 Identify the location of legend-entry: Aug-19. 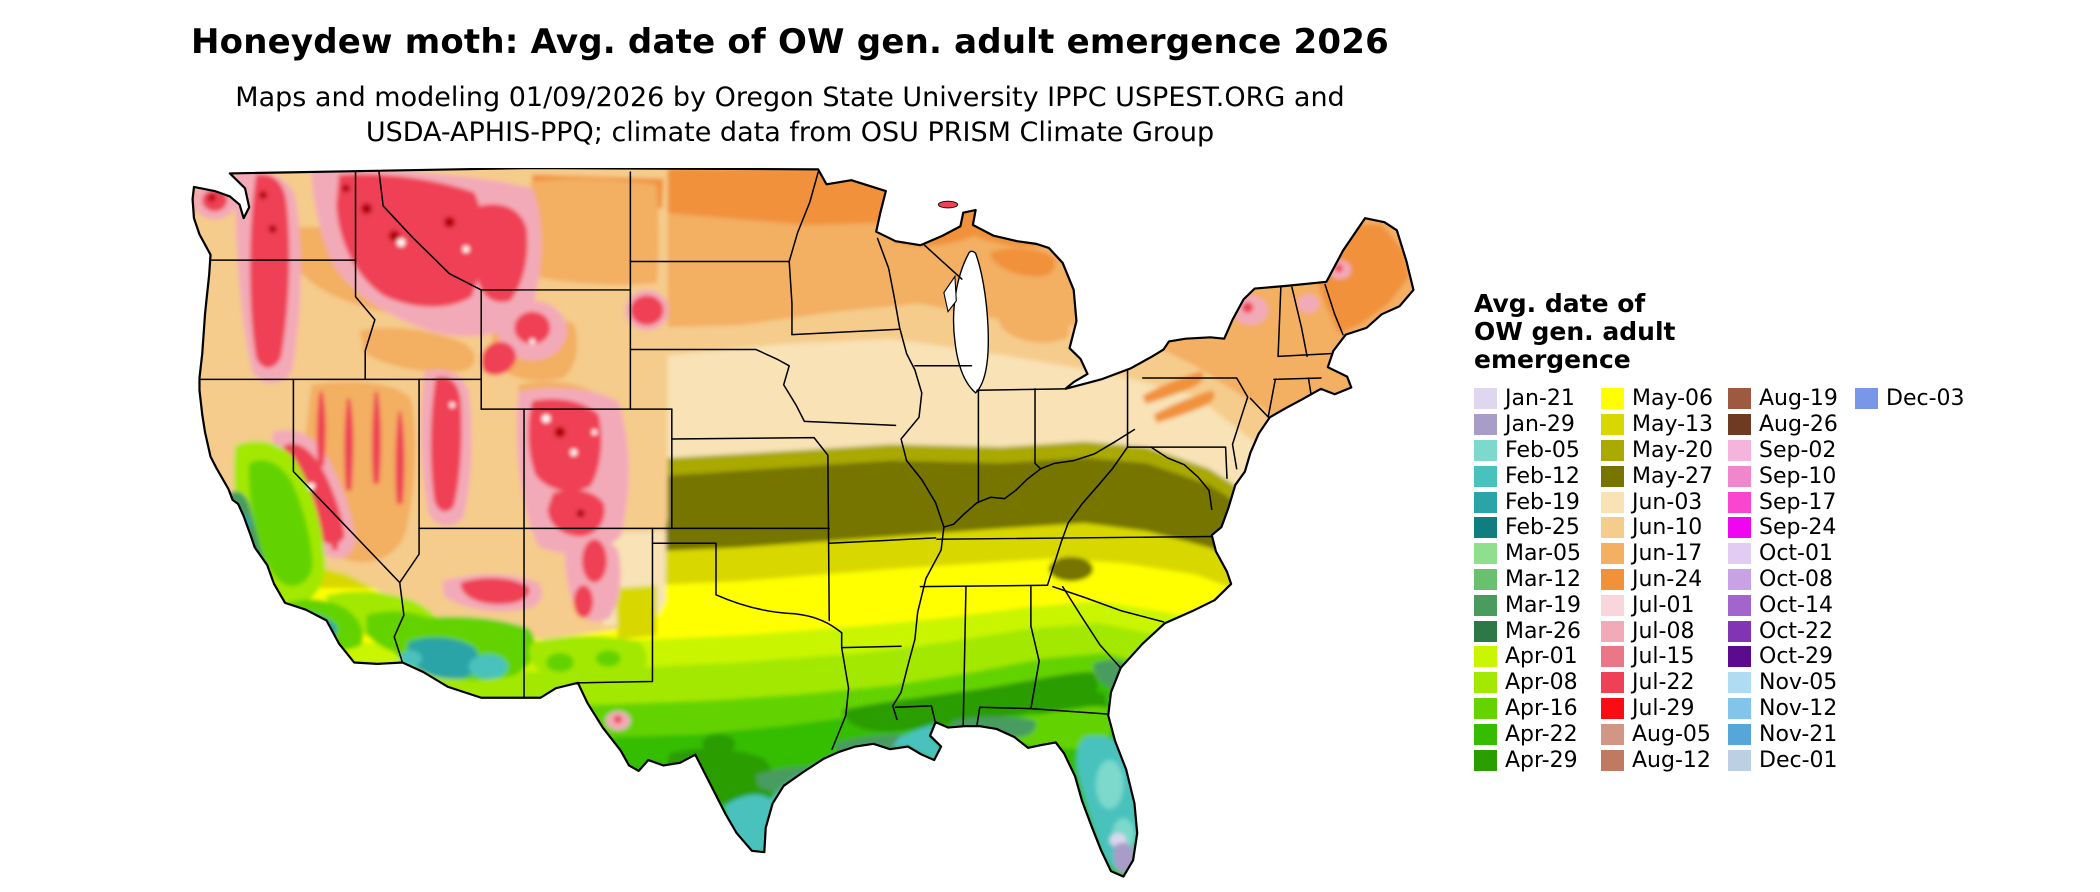
(1791, 399).